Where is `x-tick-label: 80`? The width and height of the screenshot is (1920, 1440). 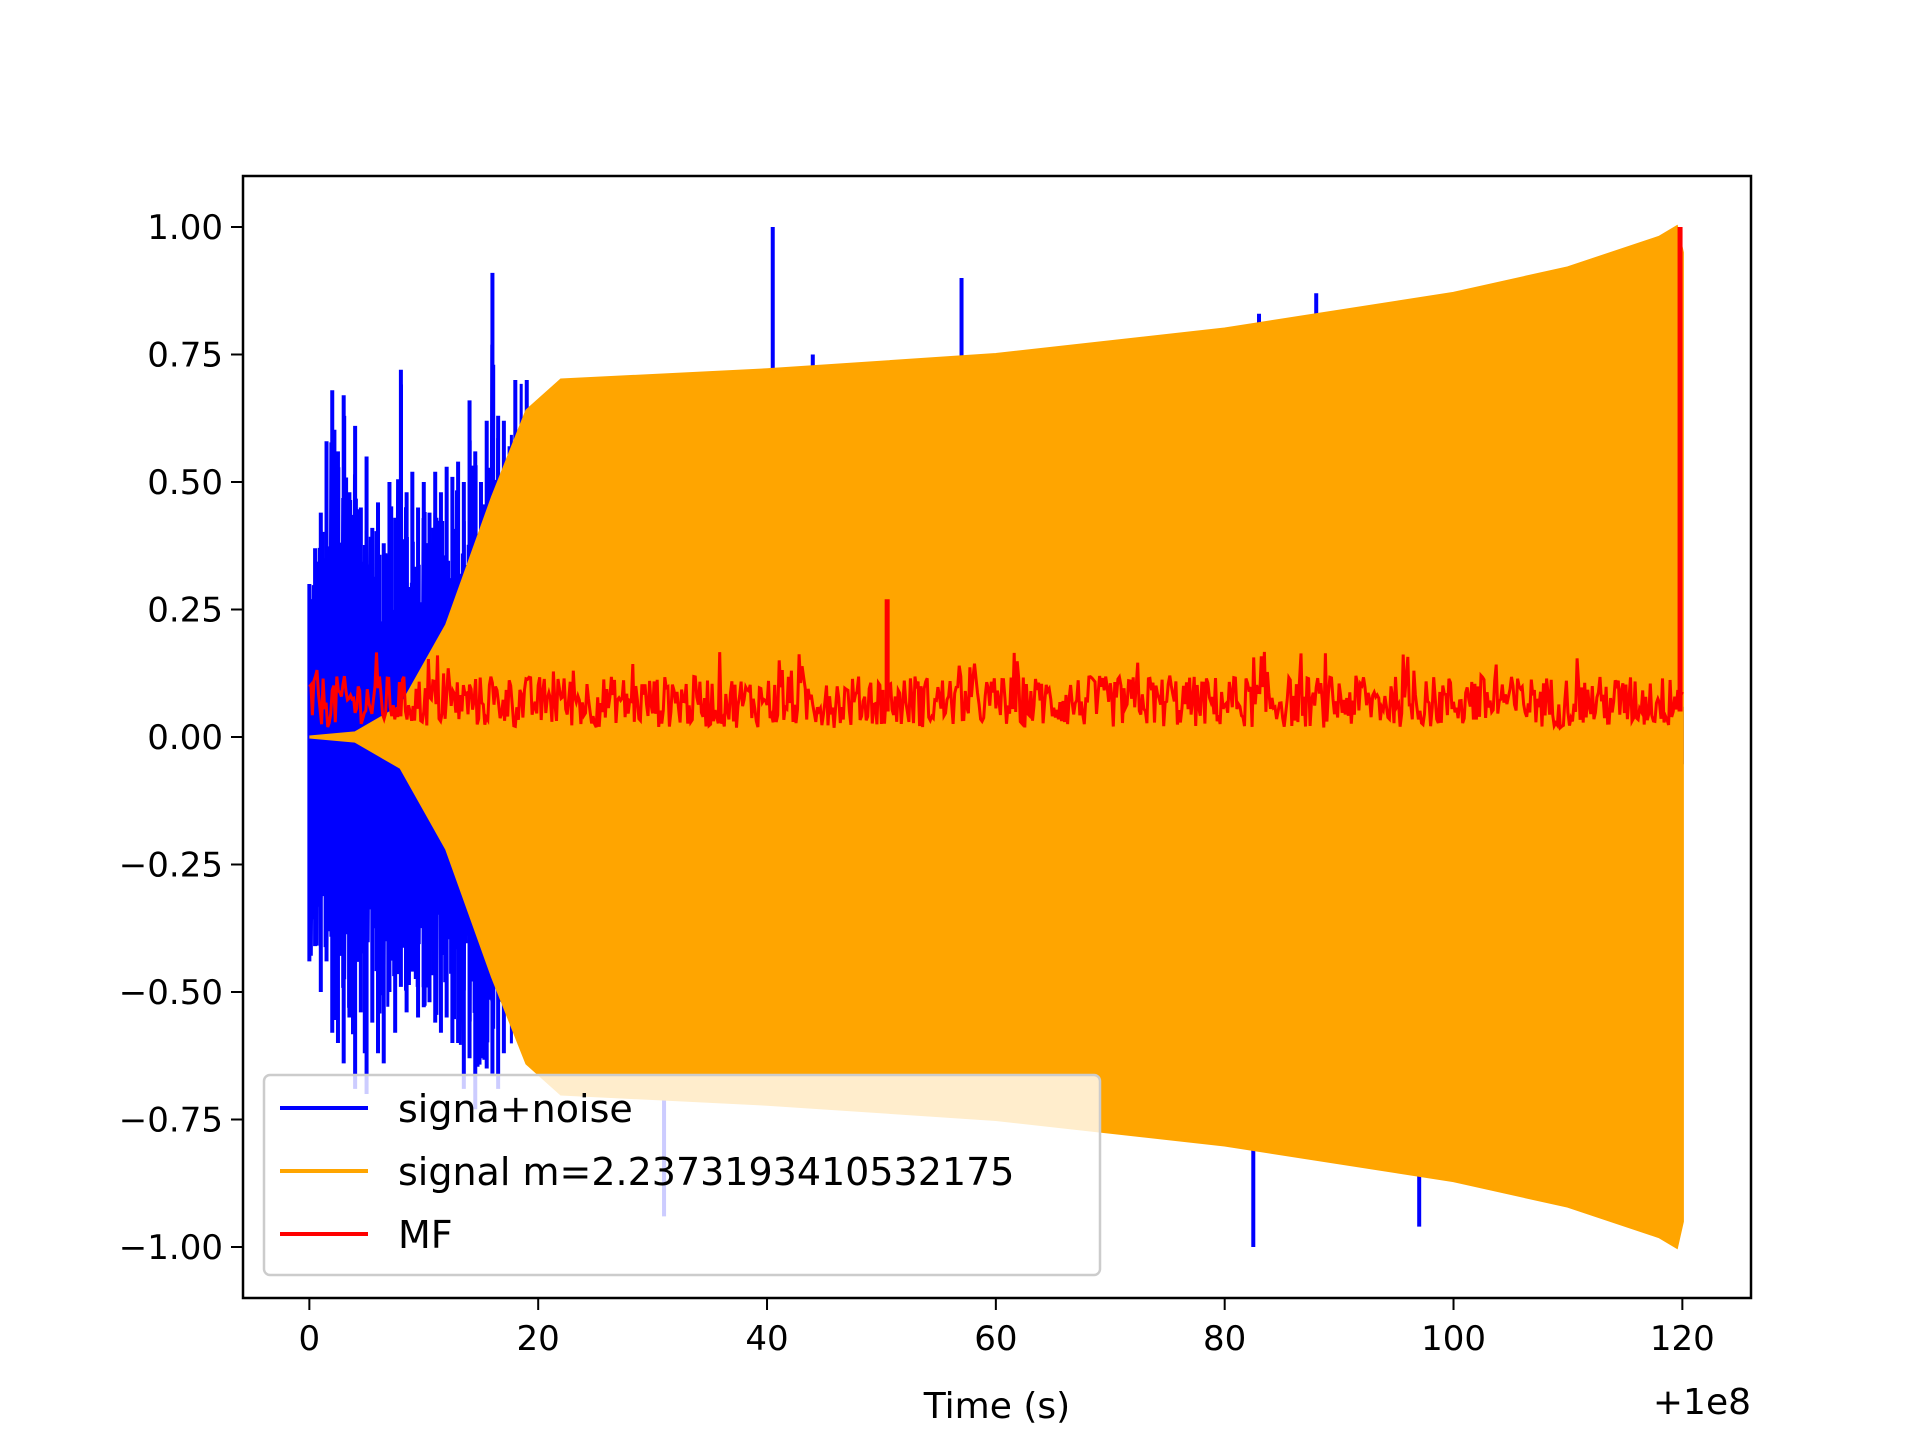
x-tick-label: 80 is located at coordinates (1224, 1339).